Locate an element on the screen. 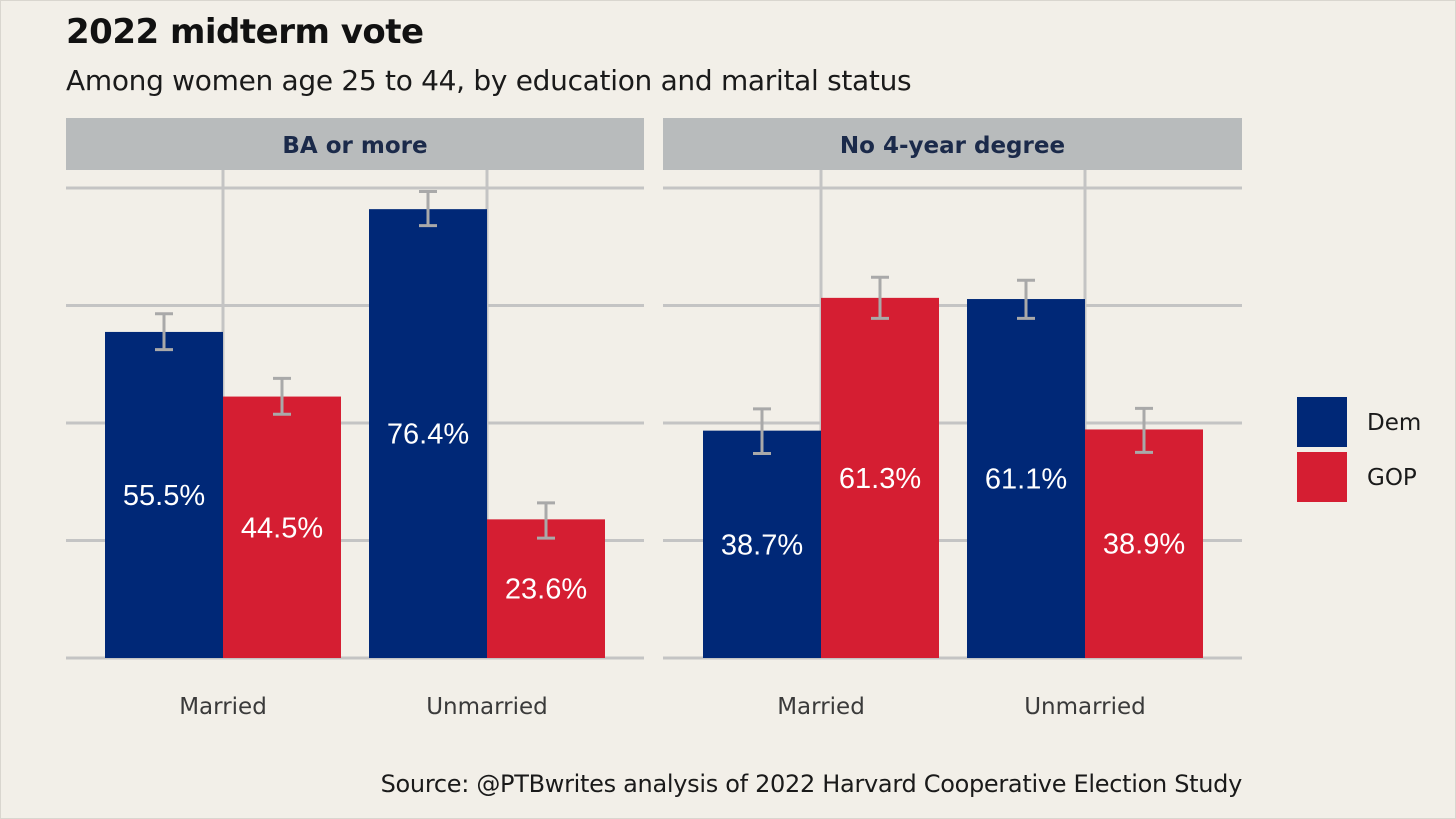 The height and width of the screenshot is (819, 1456). bar-value-label: 76.4% is located at coordinates (428, 435).